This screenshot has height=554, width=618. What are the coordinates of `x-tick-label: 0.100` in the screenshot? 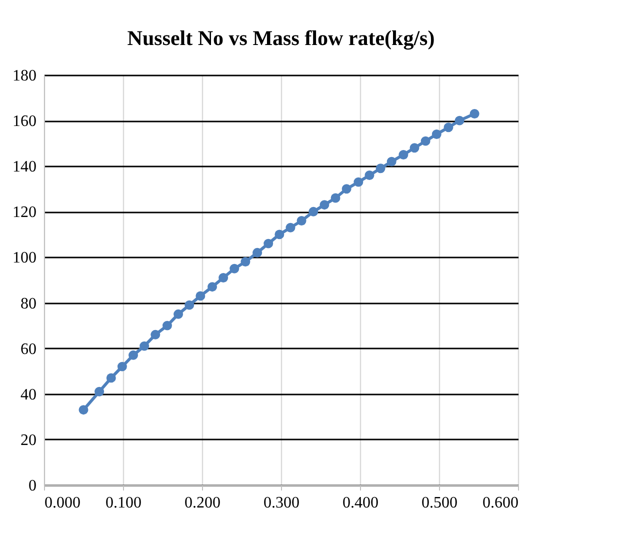 It's located at (124, 503).